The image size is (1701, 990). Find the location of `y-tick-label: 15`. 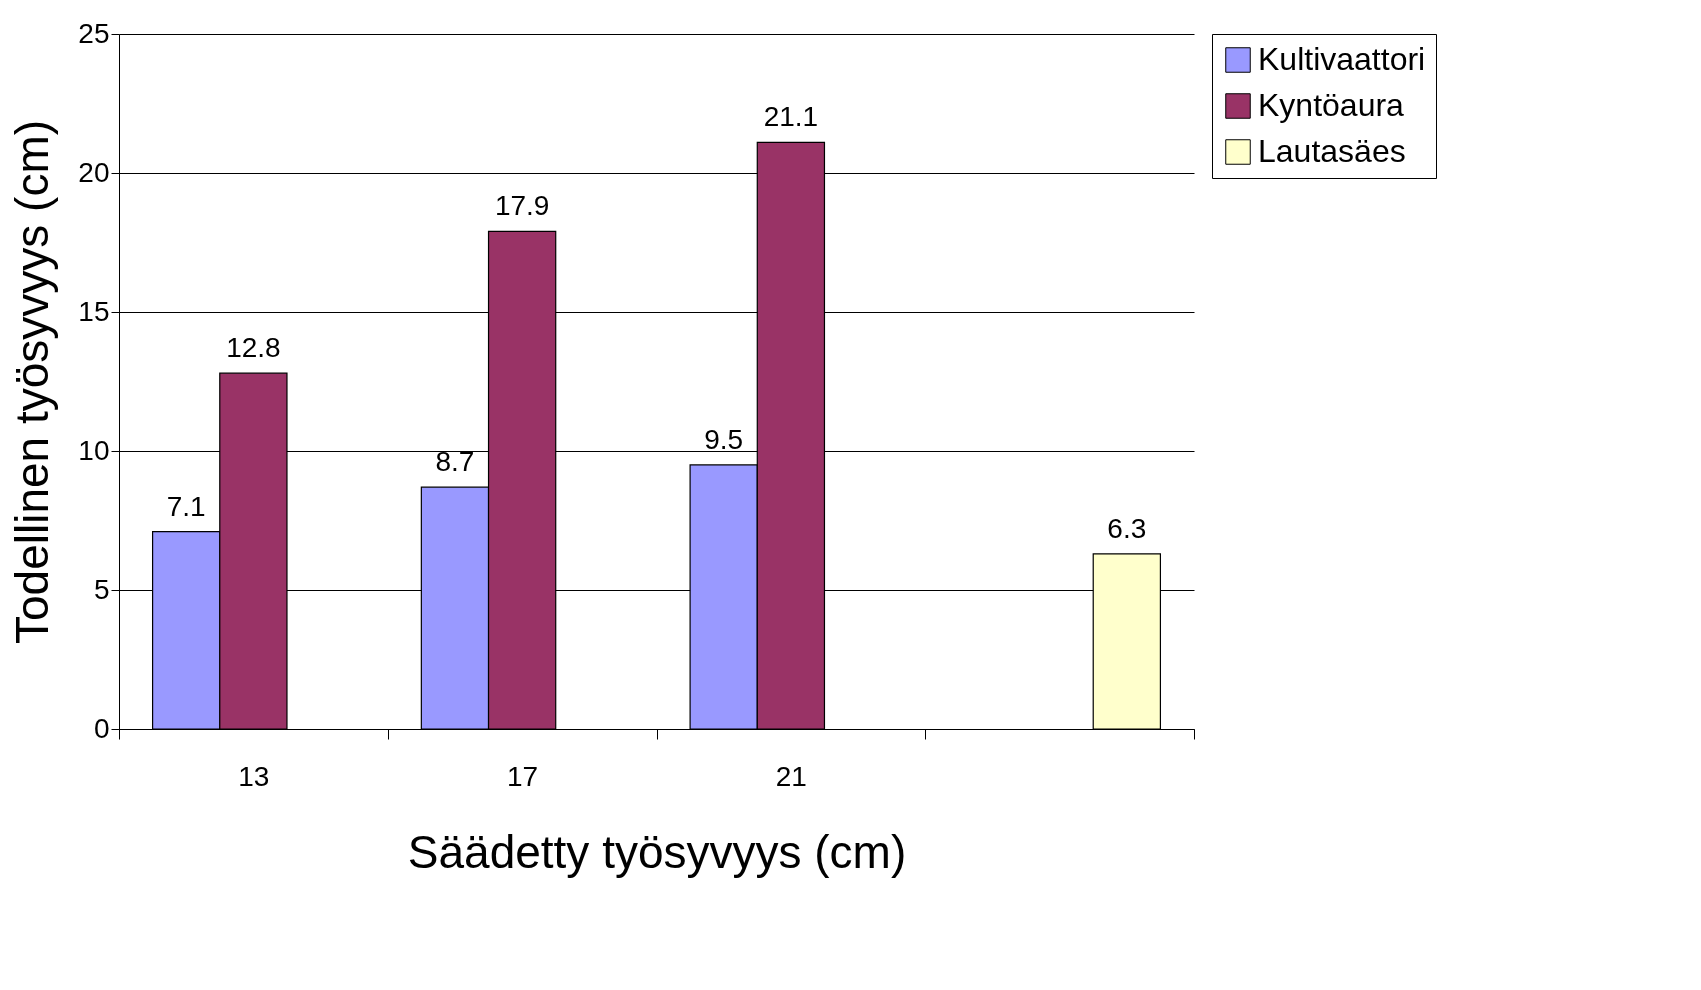

y-tick-label: 15 is located at coordinates (94, 311).